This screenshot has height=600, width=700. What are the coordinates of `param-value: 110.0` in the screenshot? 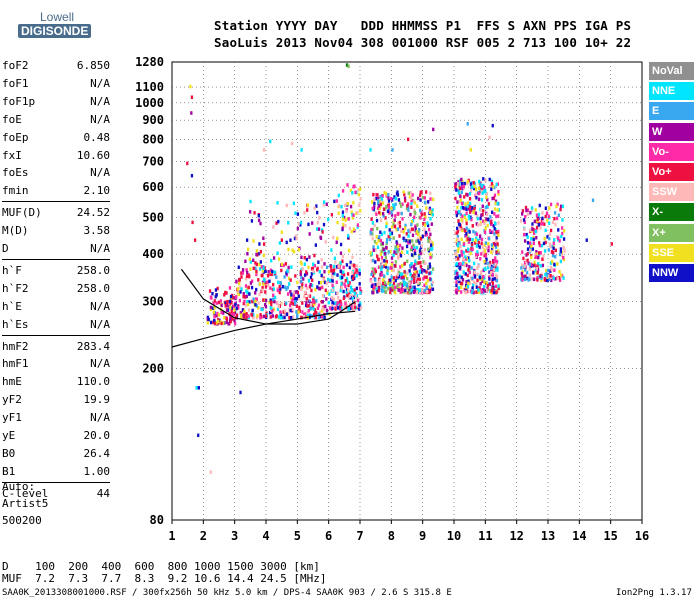 It's located at (93, 382).